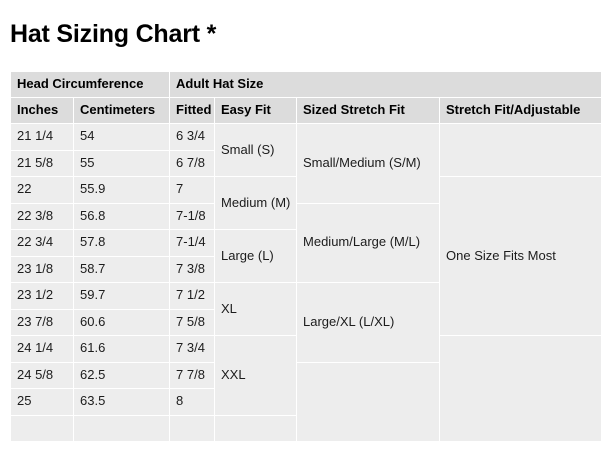 This screenshot has height=464, width=610. Describe the element at coordinates (42, 402) in the screenshot. I see `cell-inches: 25` at that location.